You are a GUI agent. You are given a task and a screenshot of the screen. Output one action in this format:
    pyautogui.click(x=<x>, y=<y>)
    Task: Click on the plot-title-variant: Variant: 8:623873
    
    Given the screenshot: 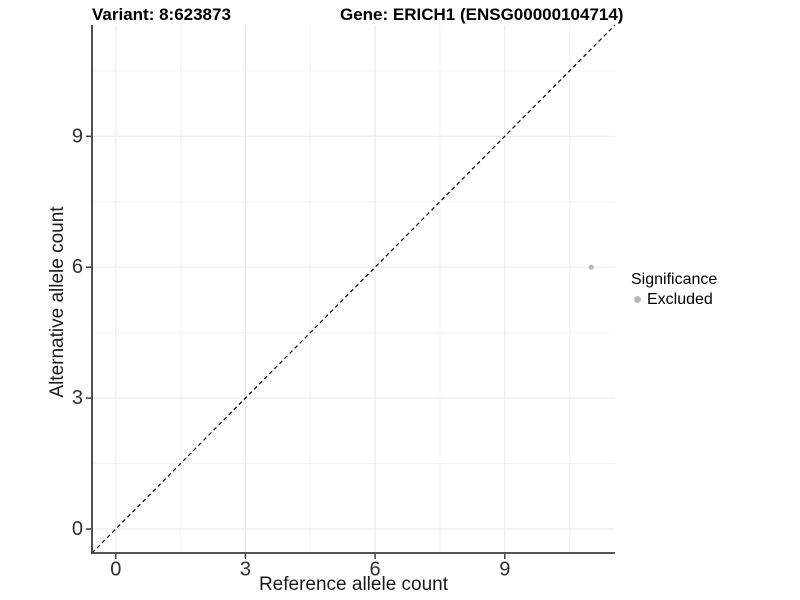 What is the action you would take?
    pyautogui.click(x=161, y=14)
    